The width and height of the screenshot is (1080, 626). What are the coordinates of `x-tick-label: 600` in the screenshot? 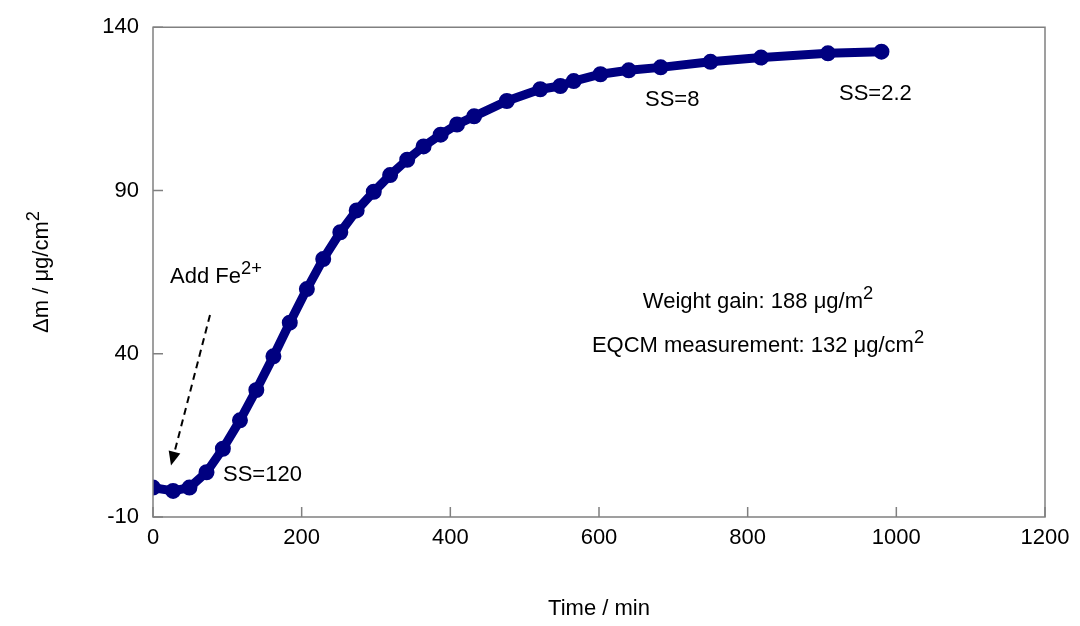 It's located at (599, 537).